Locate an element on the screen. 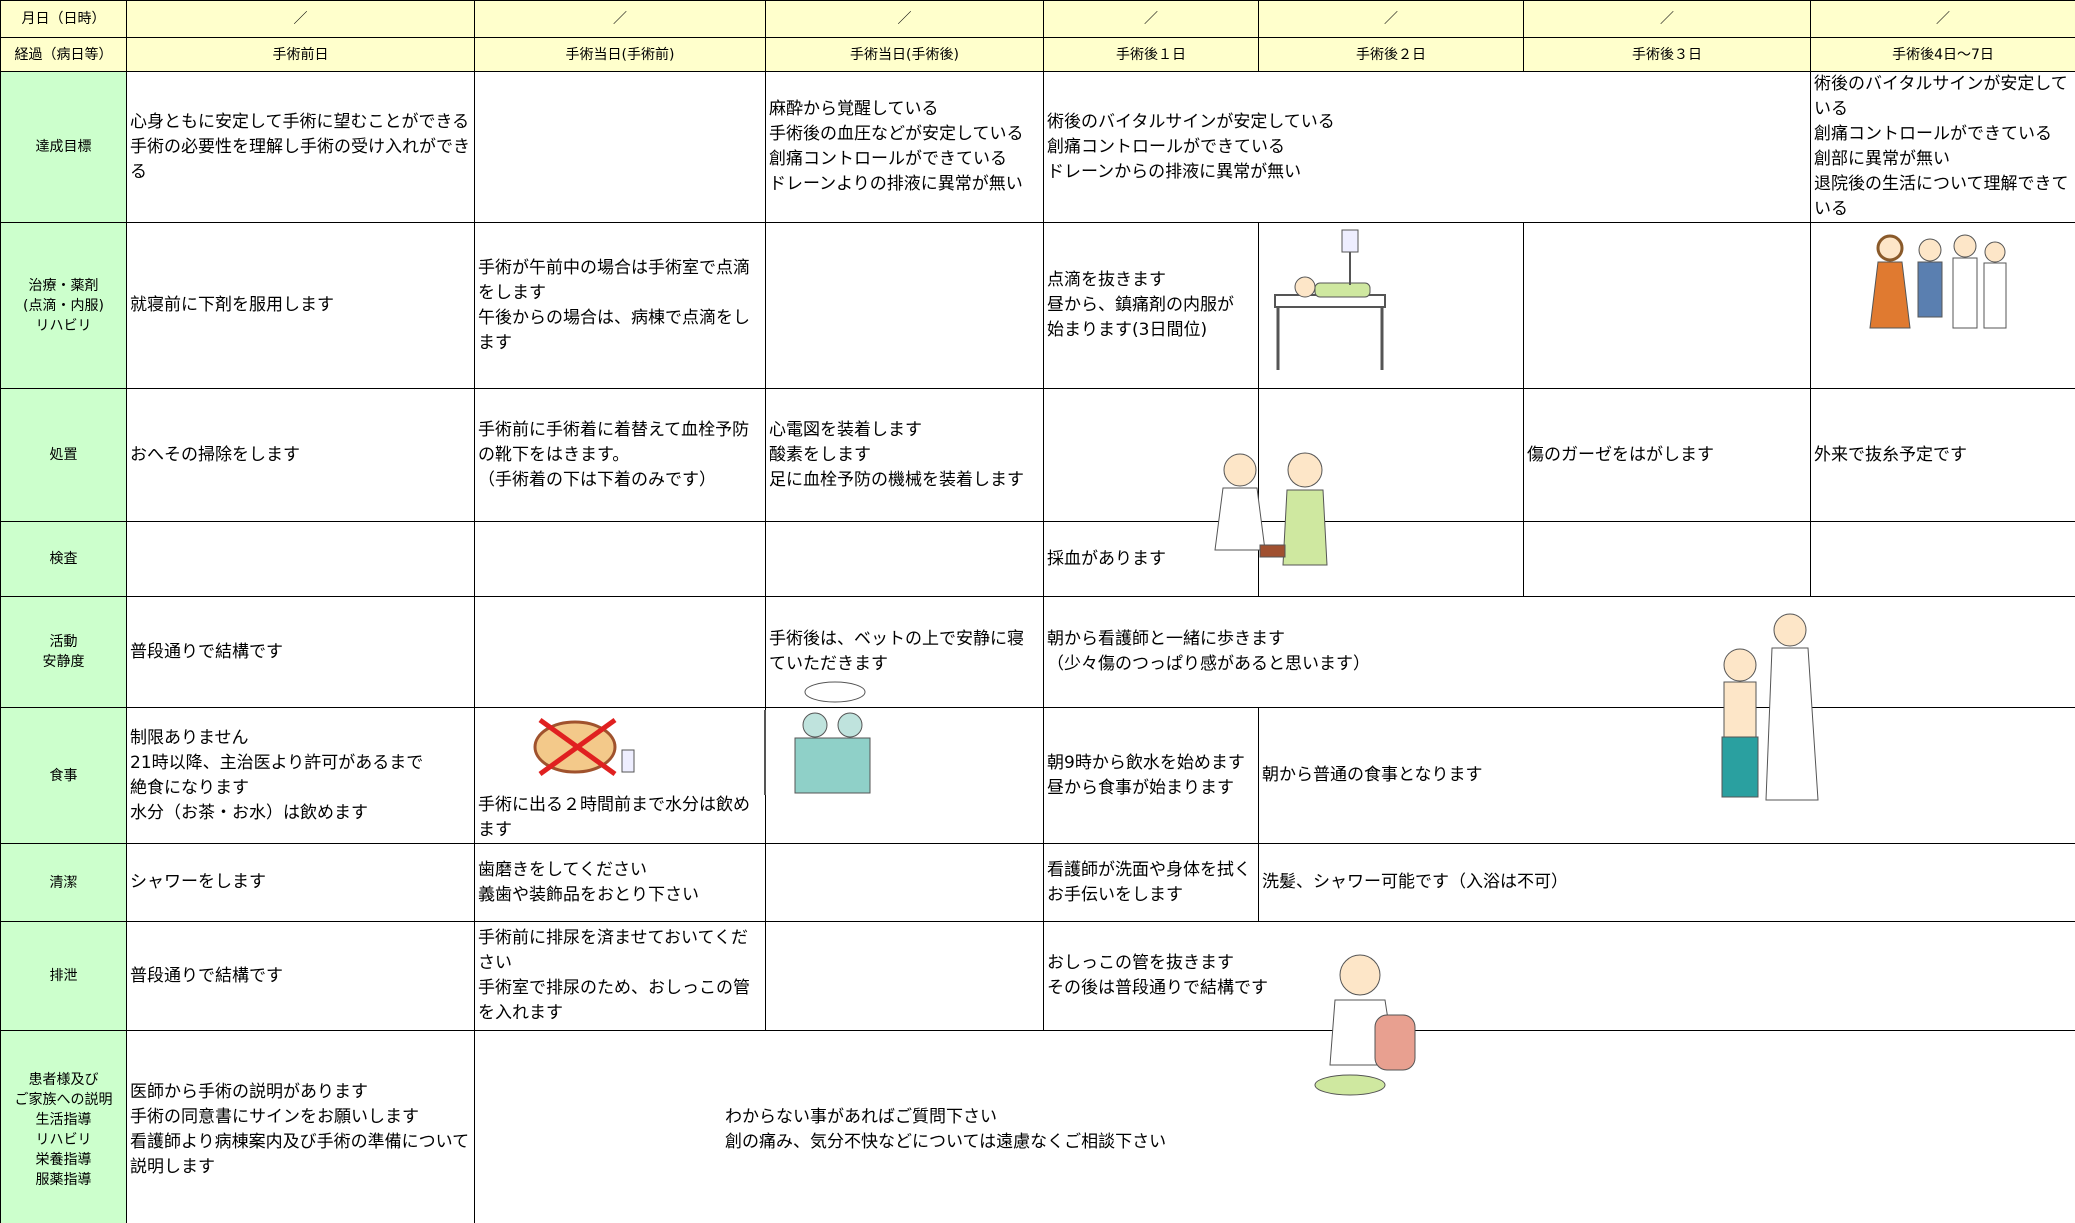  cell: 傷のガーゼをはがします is located at coordinates (1667, 455).